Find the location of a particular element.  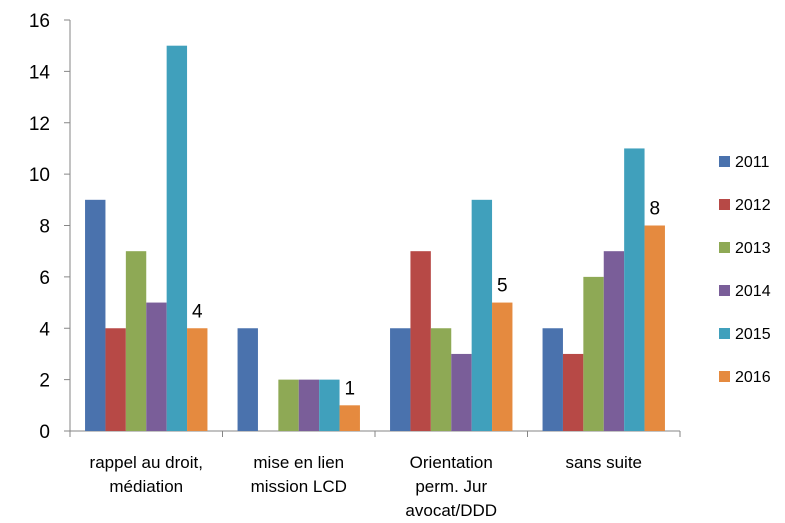

legend: 2011 2012 2013 2014 2015 2016 is located at coordinates (745, 270).